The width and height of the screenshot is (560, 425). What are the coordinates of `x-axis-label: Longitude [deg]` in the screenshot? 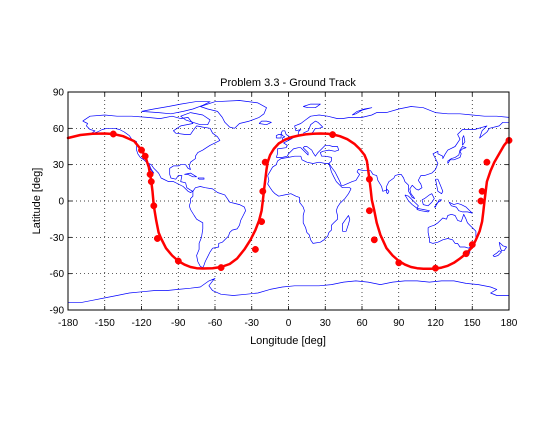 It's located at (288, 341).